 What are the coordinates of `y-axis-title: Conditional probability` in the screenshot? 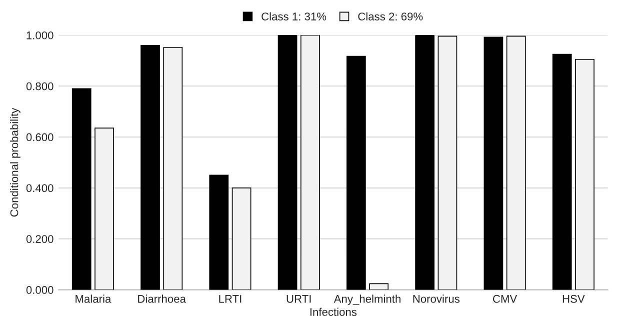 It's located at (15, 162).